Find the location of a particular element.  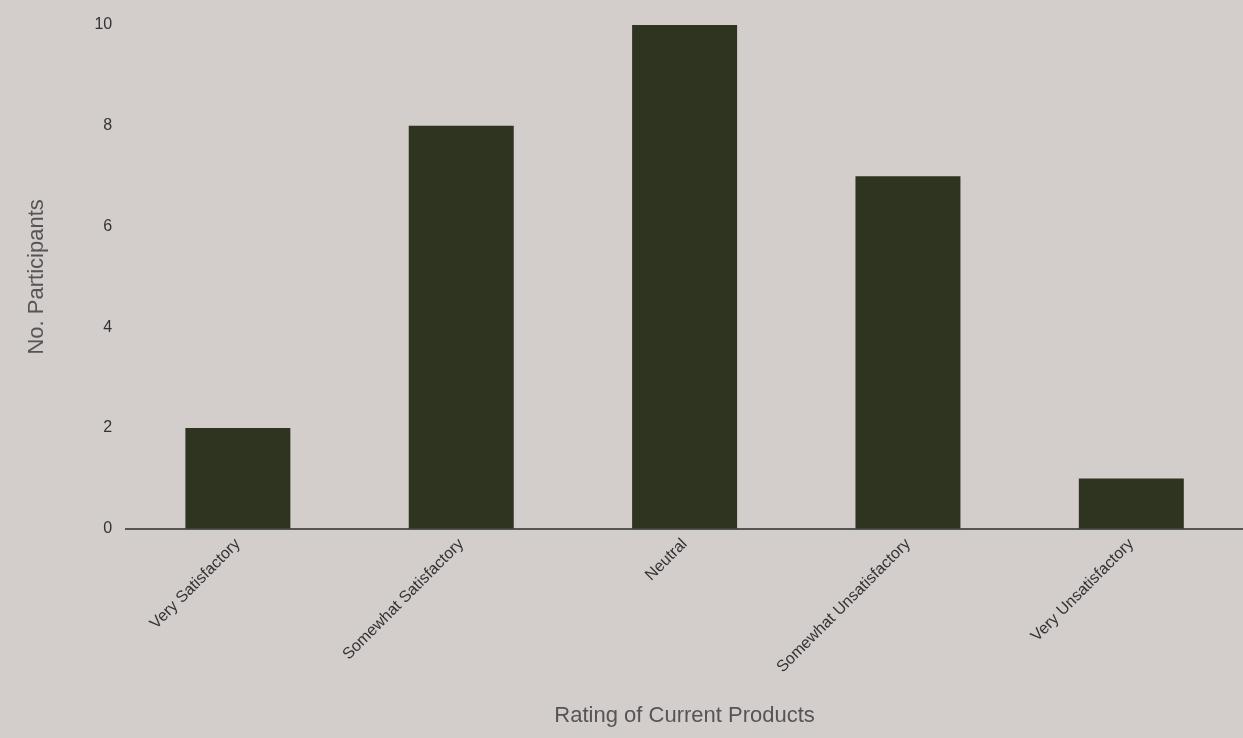

y-tick-label: 10 is located at coordinates (103, 24).